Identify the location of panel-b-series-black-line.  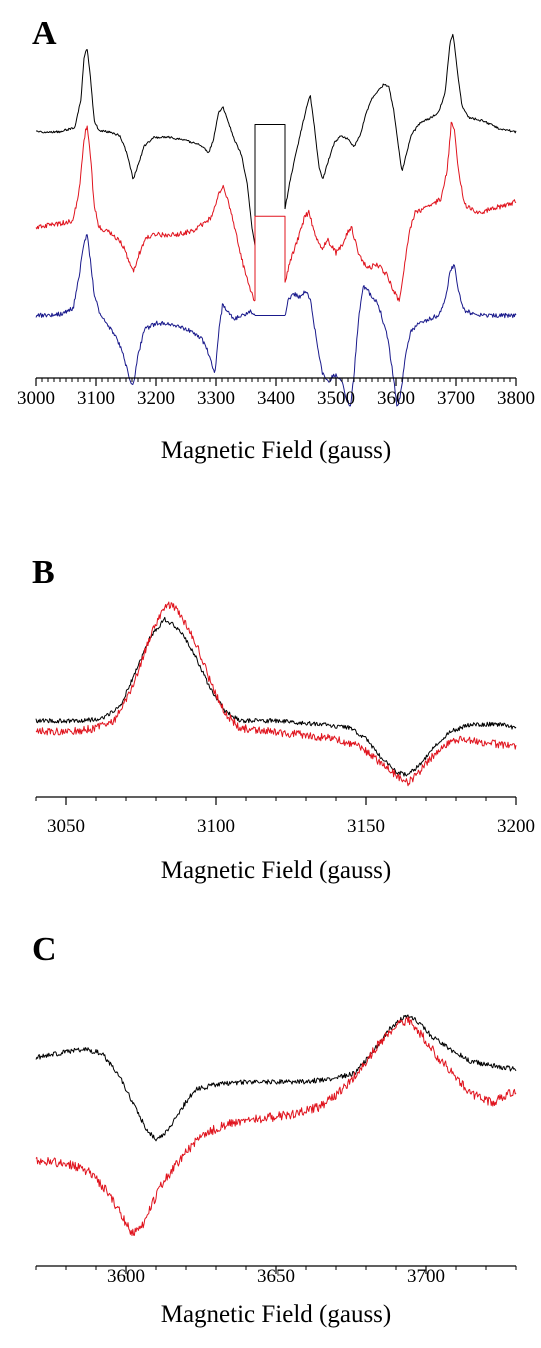
(276, 696).